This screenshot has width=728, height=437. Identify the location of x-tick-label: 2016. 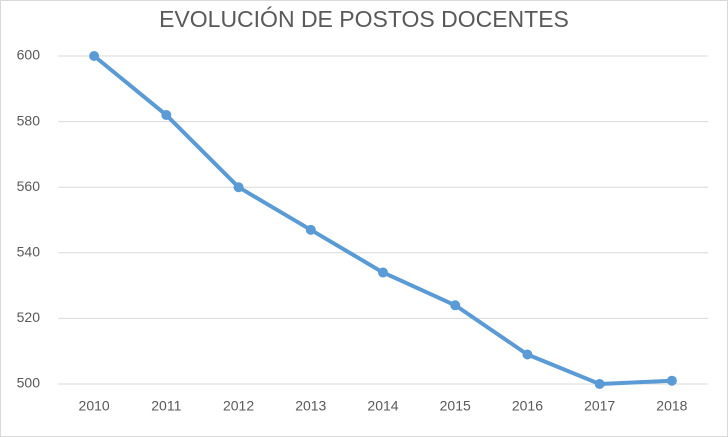
(527, 406).